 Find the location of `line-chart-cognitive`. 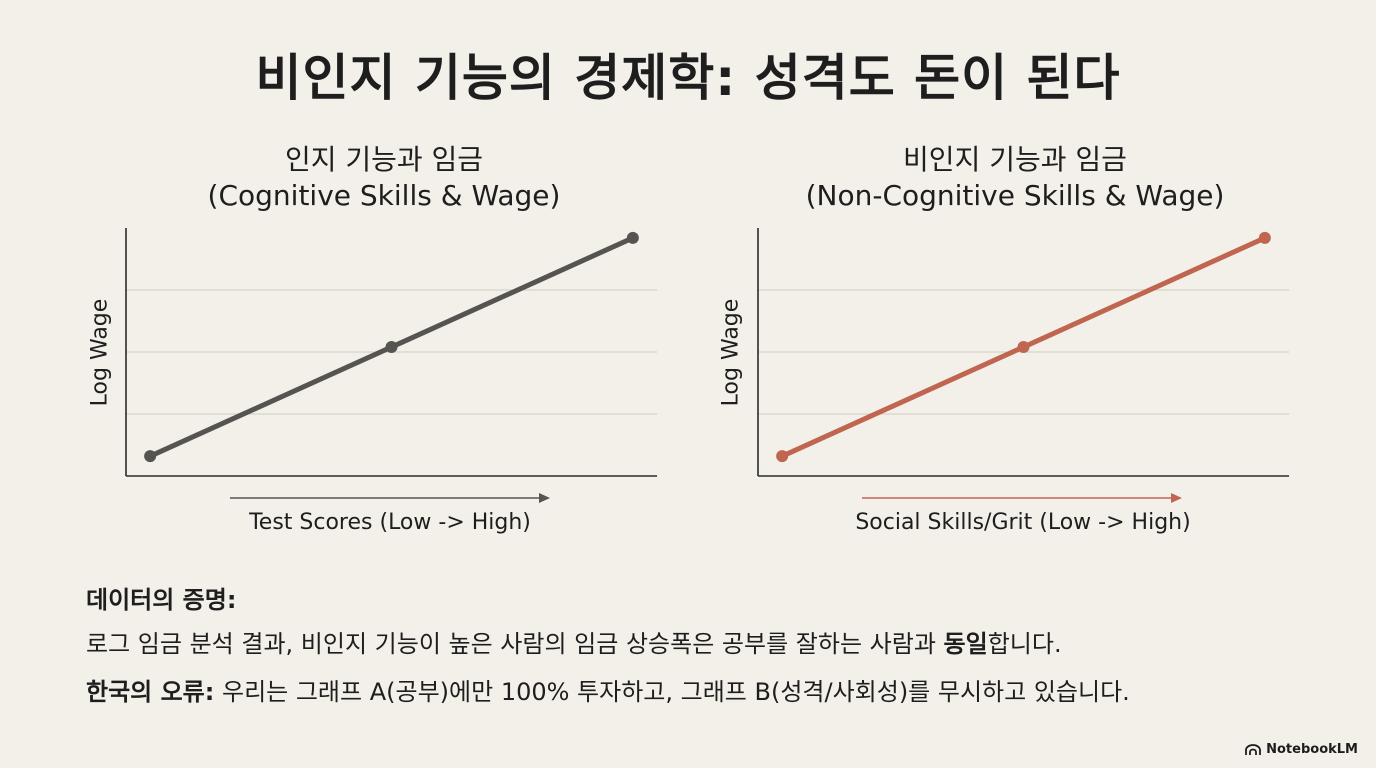

line-chart-cognitive is located at coordinates (391, 365).